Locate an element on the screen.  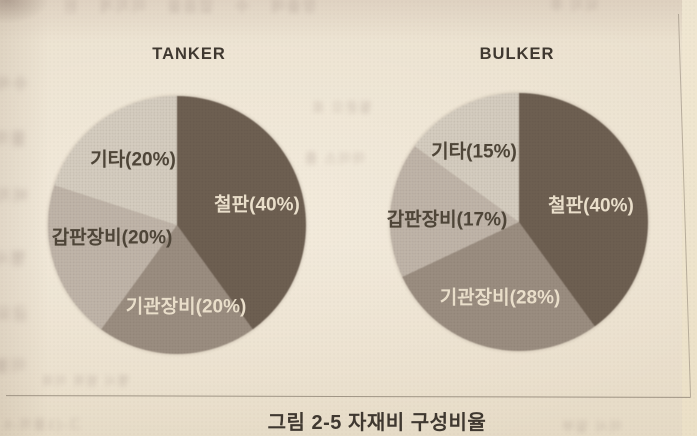
bleedthrough-text: 물의 is located at coordinates (13, 139).